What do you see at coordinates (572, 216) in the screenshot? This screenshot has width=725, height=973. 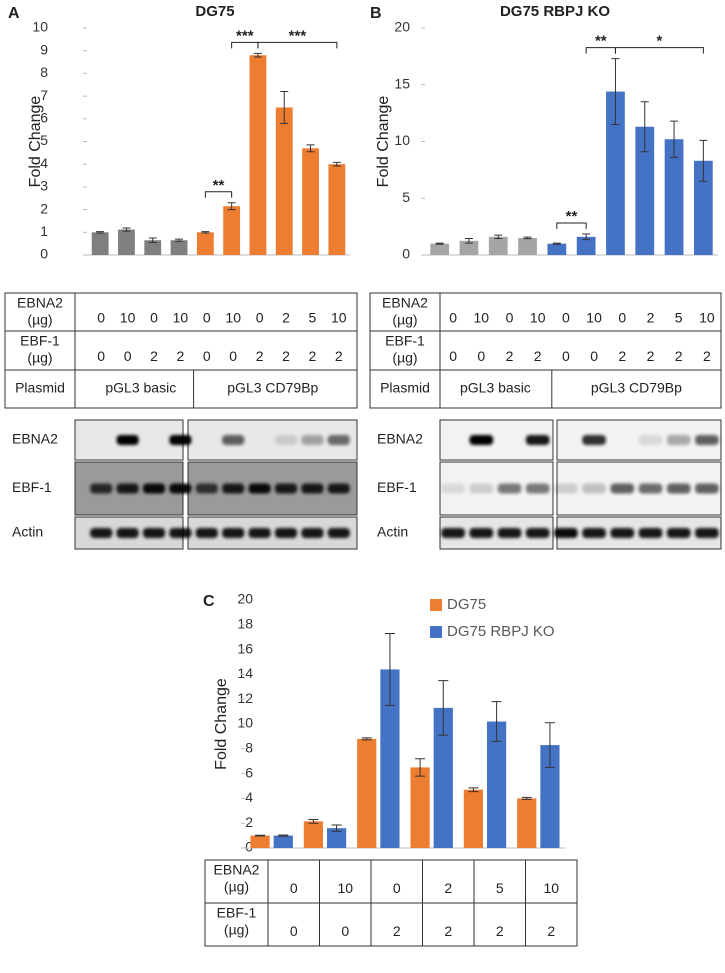 I see `significance-label: **` at bounding box center [572, 216].